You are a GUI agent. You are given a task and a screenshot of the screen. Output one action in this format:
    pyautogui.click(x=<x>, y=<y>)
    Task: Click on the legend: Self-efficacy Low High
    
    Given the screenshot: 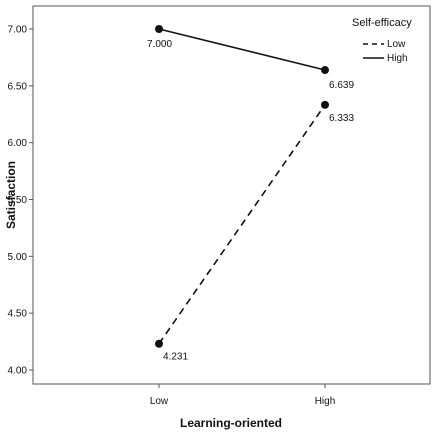 What is the action you would take?
    pyautogui.click(x=382, y=40)
    